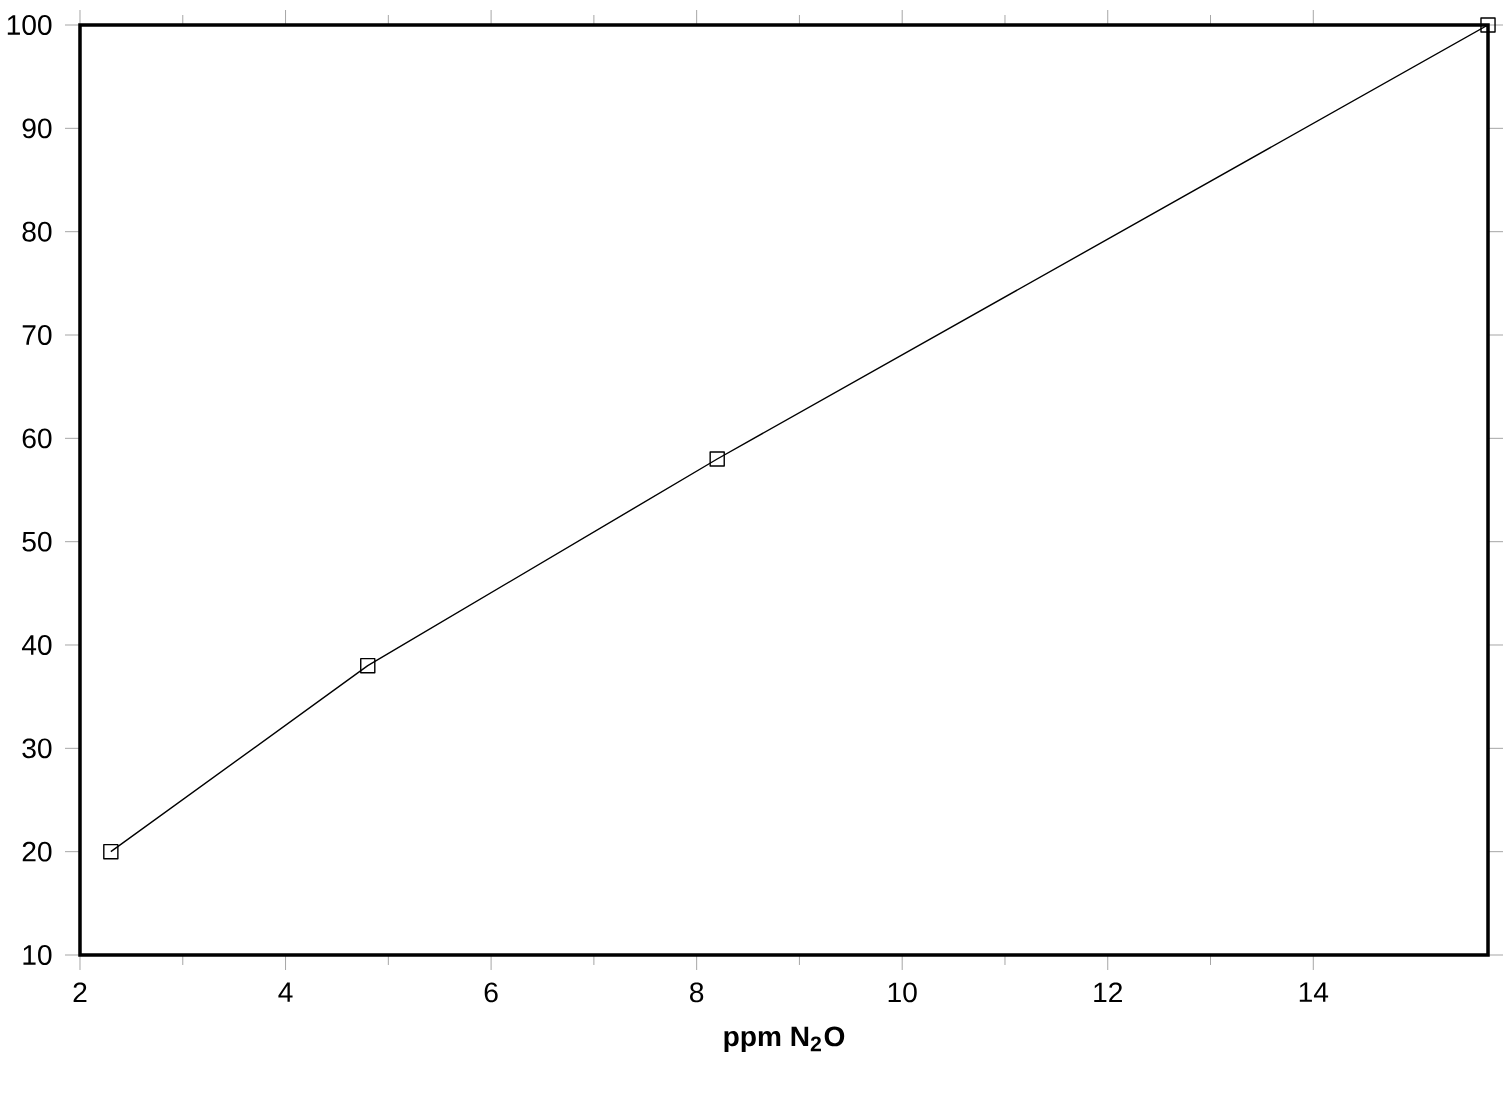 The height and width of the screenshot is (1099, 1503). What do you see at coordinates (1108, 992) in the screenshot?
I see `x-tick-label: 12` at bounding box center [1108, 992].